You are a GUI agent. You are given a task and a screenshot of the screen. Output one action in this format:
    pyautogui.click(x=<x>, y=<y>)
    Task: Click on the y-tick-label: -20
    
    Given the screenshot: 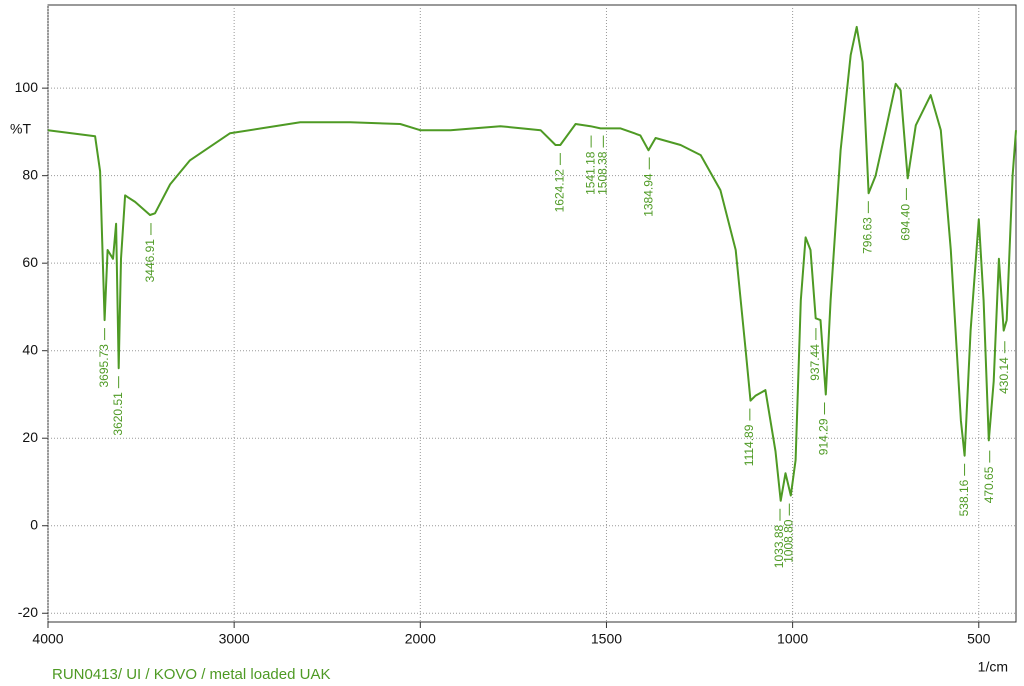 What is the action you would take?
    pyautogui.click(x=28, y=612)
    